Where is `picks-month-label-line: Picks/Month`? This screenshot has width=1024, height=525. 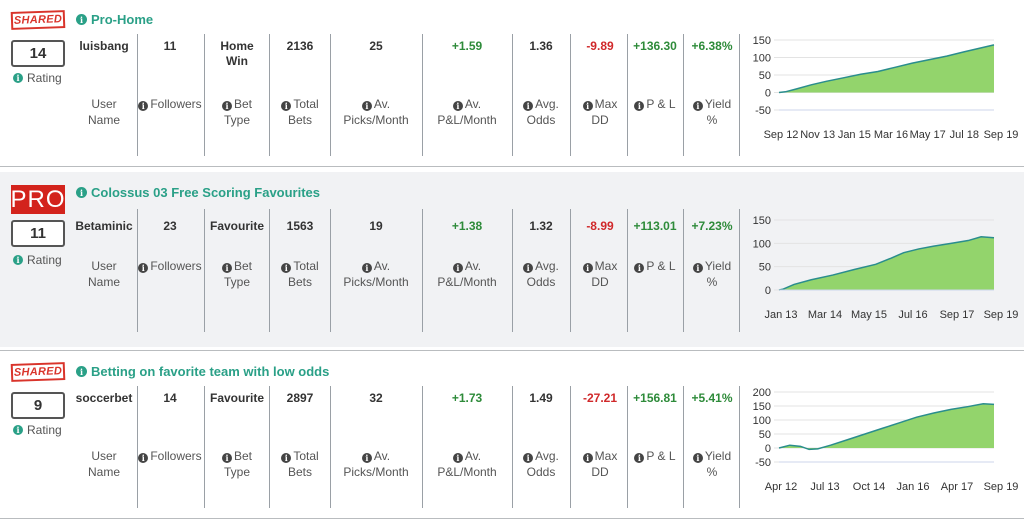 picks-month-label-line: Picks/Month is located at coordinates (376, 472).